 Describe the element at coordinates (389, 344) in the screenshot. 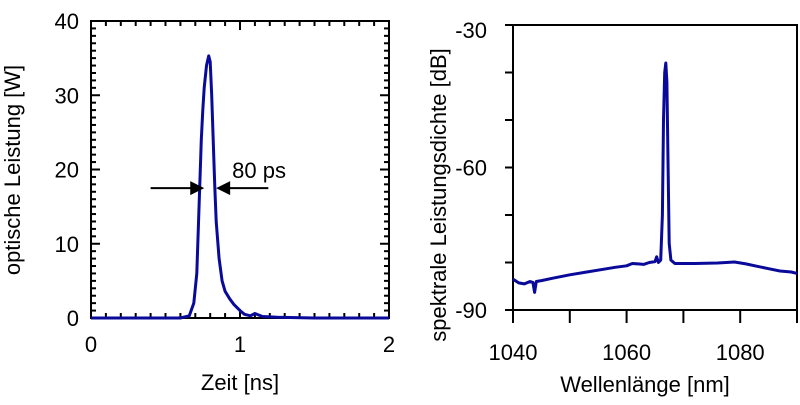

I see `x-tick-label: 2` at that location.